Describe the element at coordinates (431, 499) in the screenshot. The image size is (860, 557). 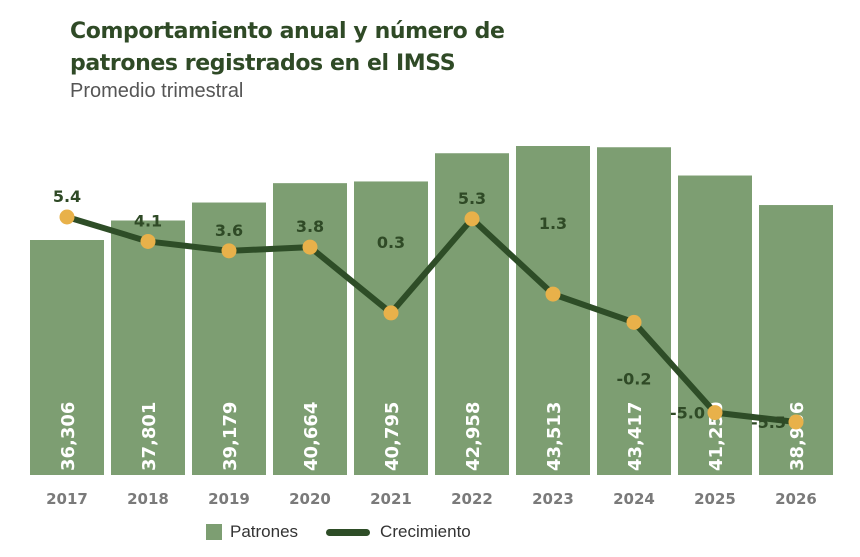
I see `year-labels-layer: 2017 2018 2019 2020 2021 2022 2023 2024 2025 2026` at that location.